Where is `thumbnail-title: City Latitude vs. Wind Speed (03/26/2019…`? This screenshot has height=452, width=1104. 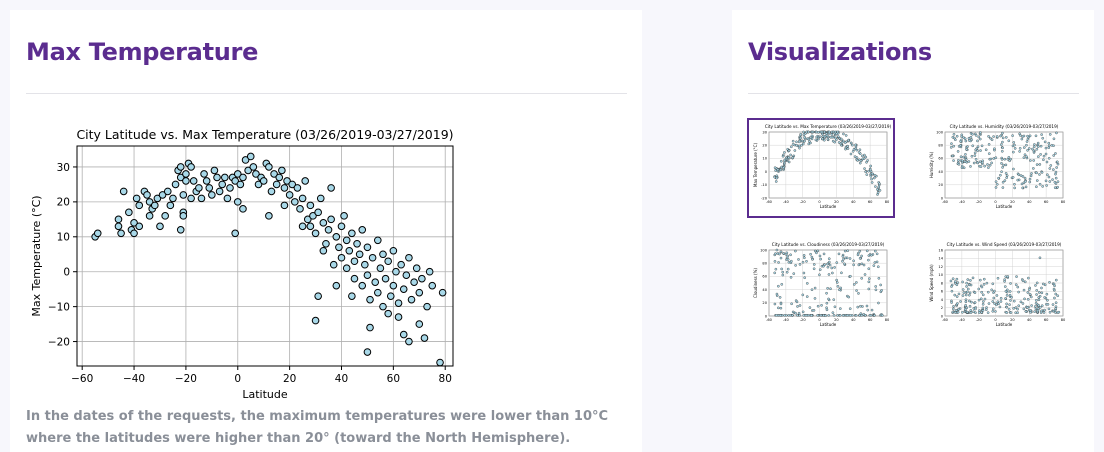
thumbnail-title: City Latitude vs. Wind Speed (03/26/2019… is located at coordinates (1004, 244).